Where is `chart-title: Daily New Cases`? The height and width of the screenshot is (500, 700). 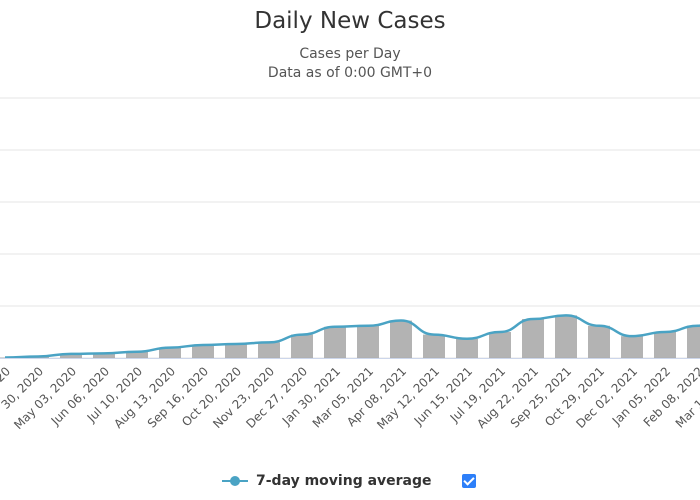
chart-title: Daily New Cases is located at coordinates (350, 21).